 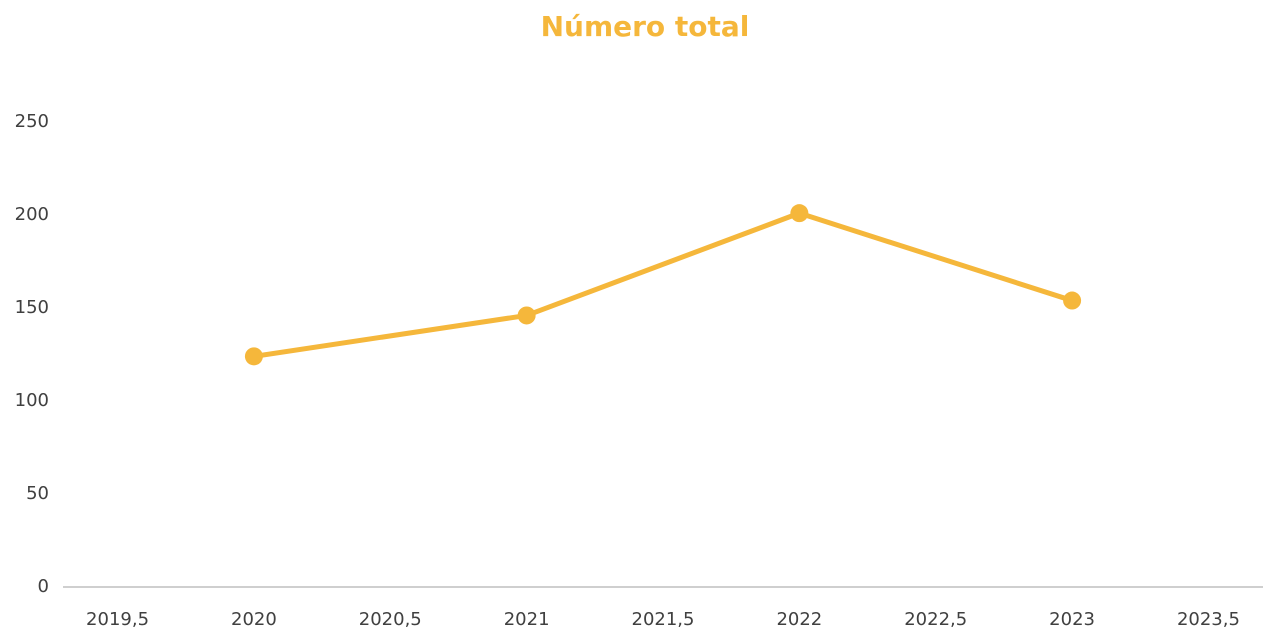 What do you see at coordinates (32, 214) in the screenshot?
I see `y-tick-label: 200` at bounding box center [32, 214].